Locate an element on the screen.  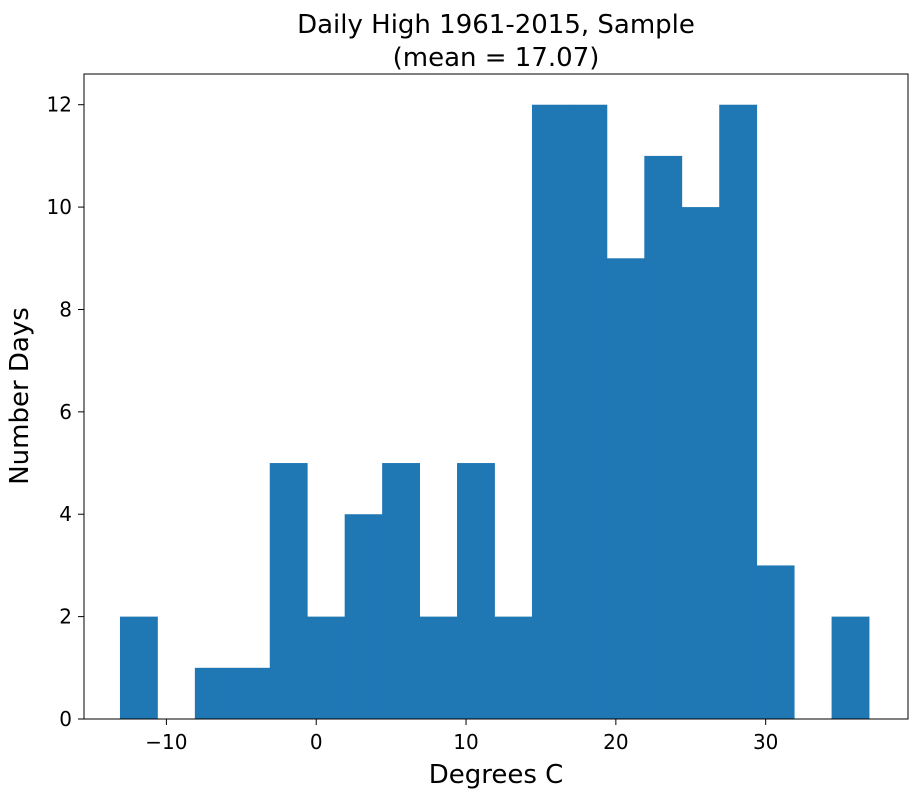
x-tick-label: 20 is located at coordinates (615, 742).